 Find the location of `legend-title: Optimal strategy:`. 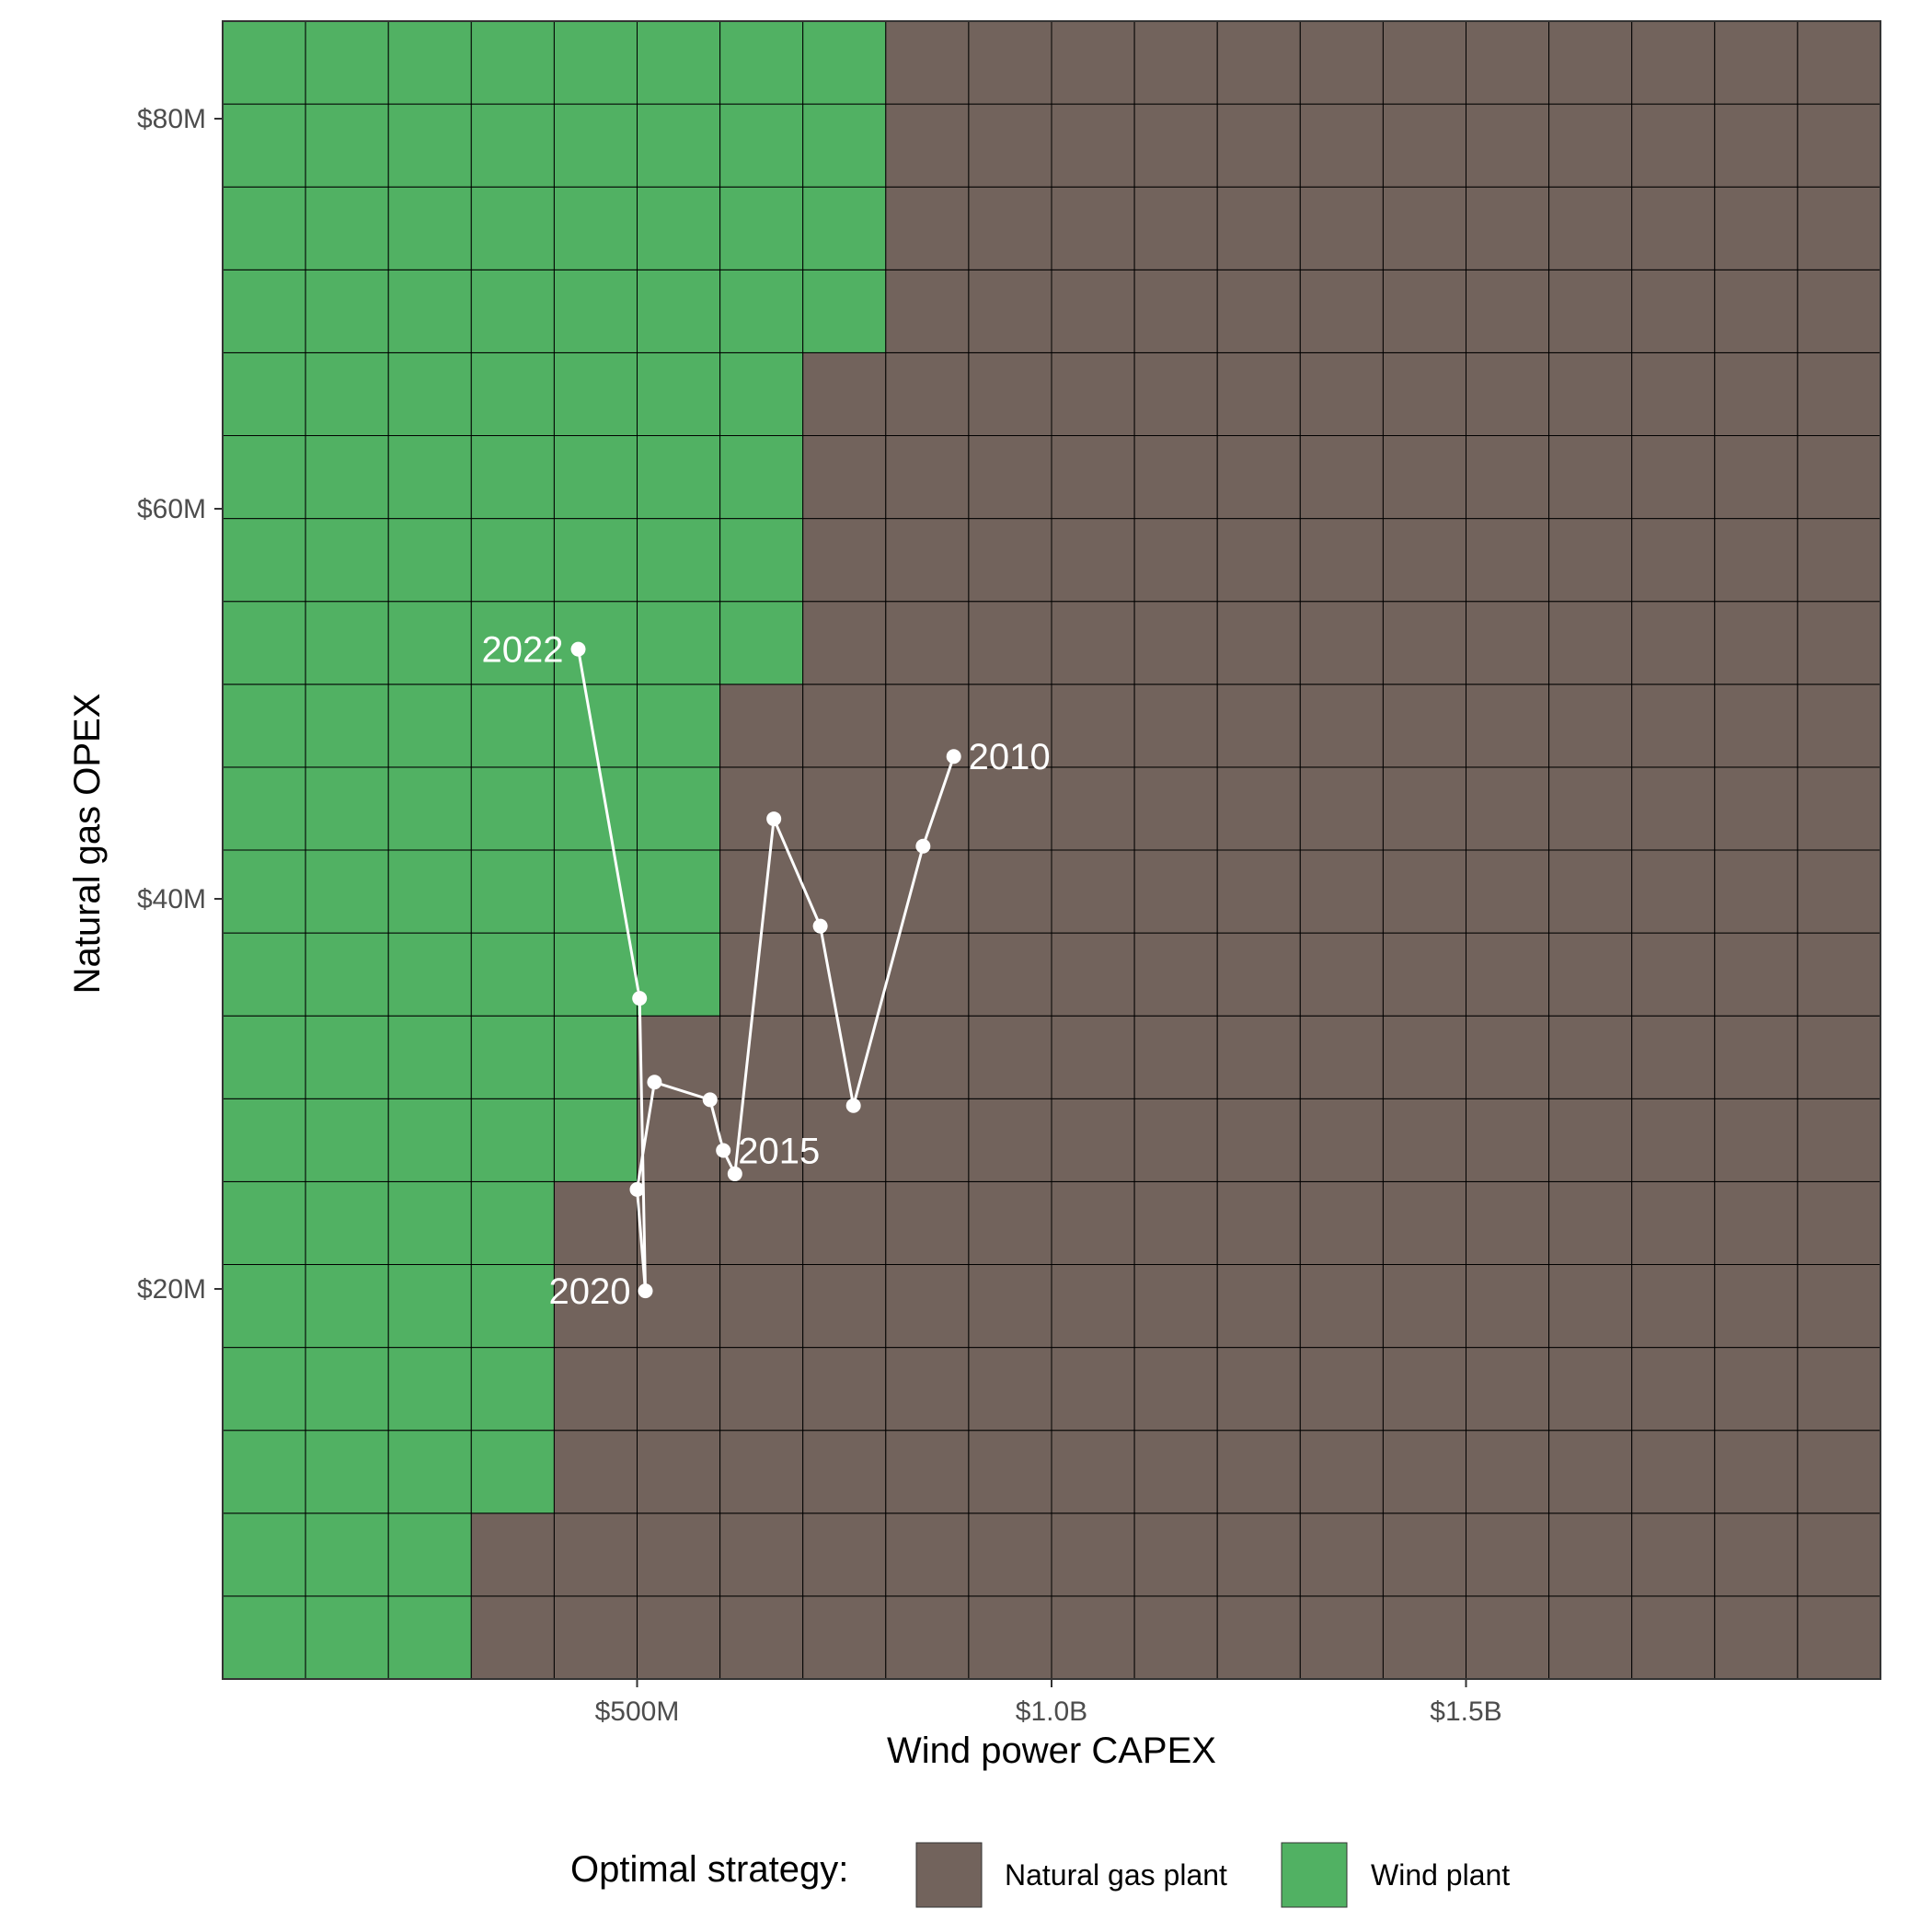

legend-title: Optimal strategy: is located at coordinates (709, 1869).